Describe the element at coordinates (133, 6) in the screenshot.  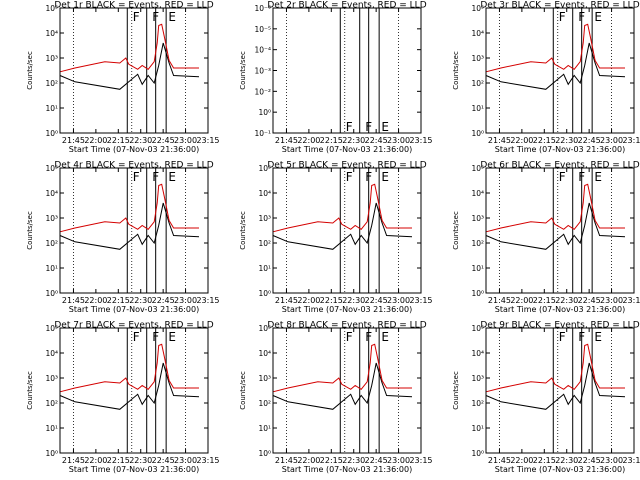
I see `chart-title: Det 1r BLACK = Events, RED = LLD` at that location.